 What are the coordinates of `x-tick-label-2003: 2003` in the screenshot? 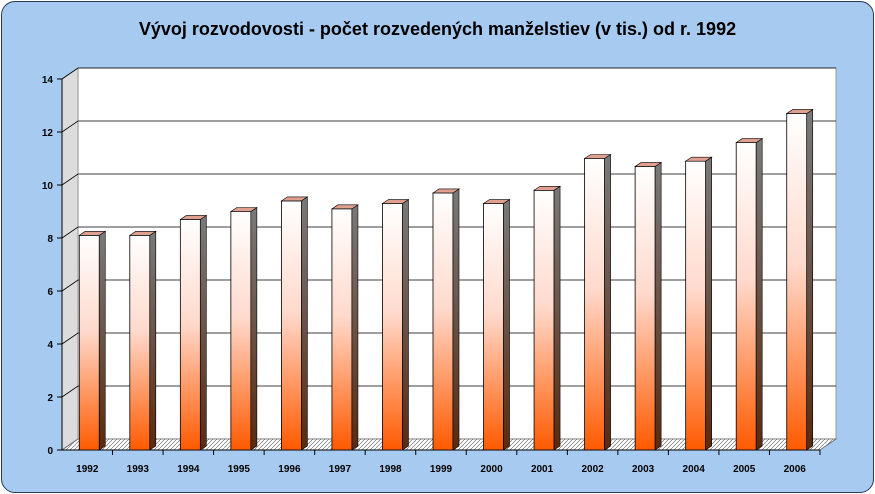 It's located at (643, 469).